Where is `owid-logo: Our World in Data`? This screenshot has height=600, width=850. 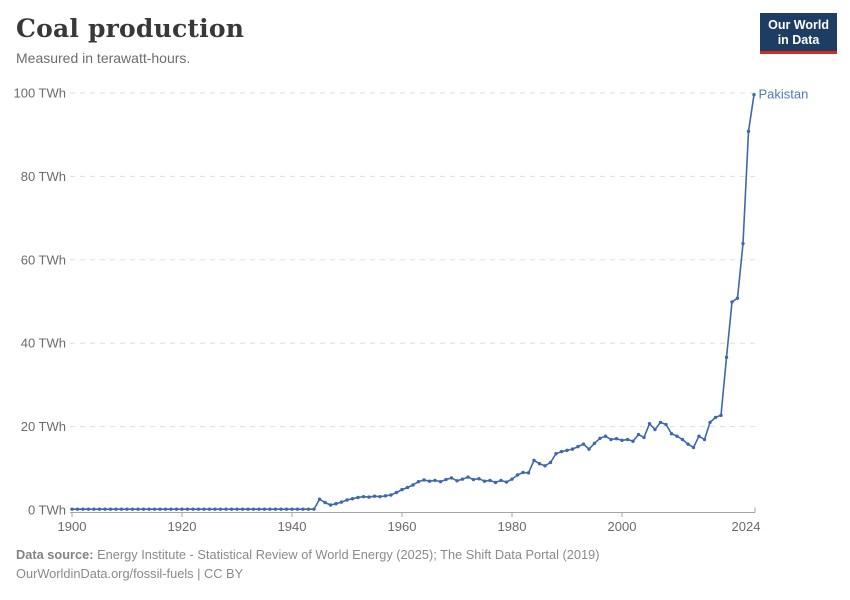
owid-logo: Our World in Data is located at coordinates (798, 33).